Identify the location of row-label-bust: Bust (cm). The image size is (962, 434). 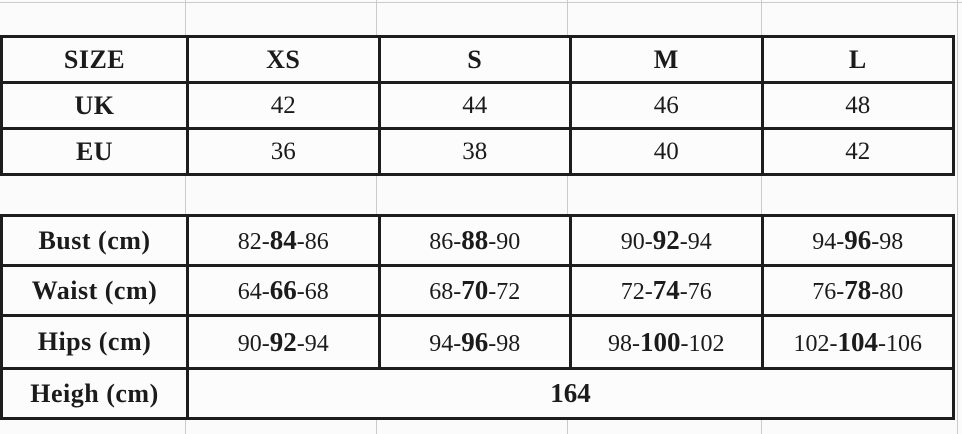
(94, 240).